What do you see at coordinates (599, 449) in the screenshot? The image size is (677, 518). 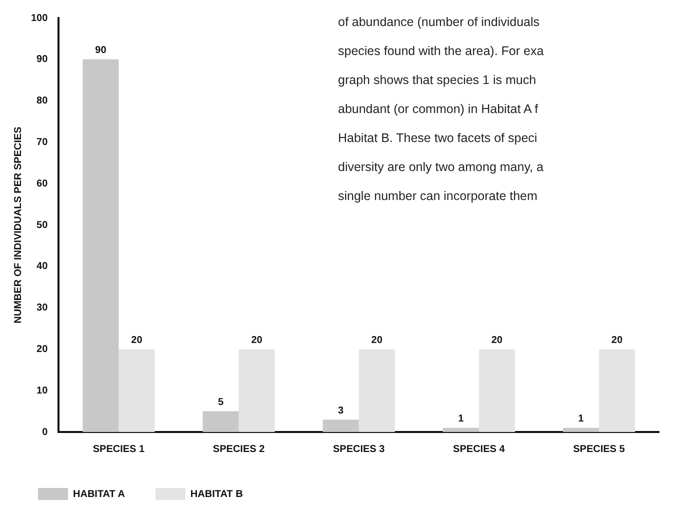 I see `x-tick-label: SPECIES 5` at bounding box center [599, 449].